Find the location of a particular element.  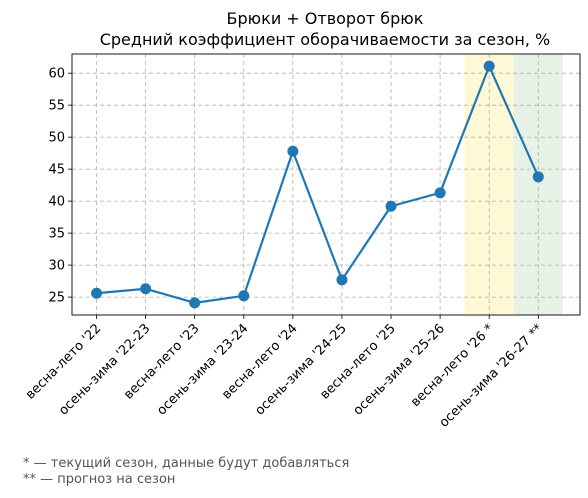

y-tick-label: 40 is located at coordinates (56, 202).